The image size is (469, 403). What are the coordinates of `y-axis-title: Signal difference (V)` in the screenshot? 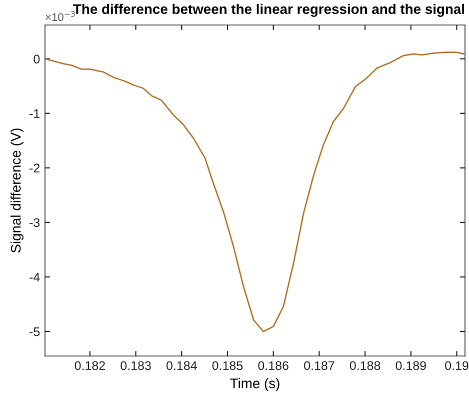 It's located at (17, 190).